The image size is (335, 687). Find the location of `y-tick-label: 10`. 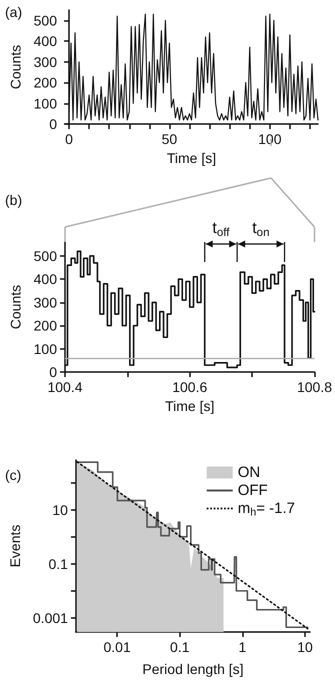

y-tick-label: 10 is located at coordinates (60, 510).